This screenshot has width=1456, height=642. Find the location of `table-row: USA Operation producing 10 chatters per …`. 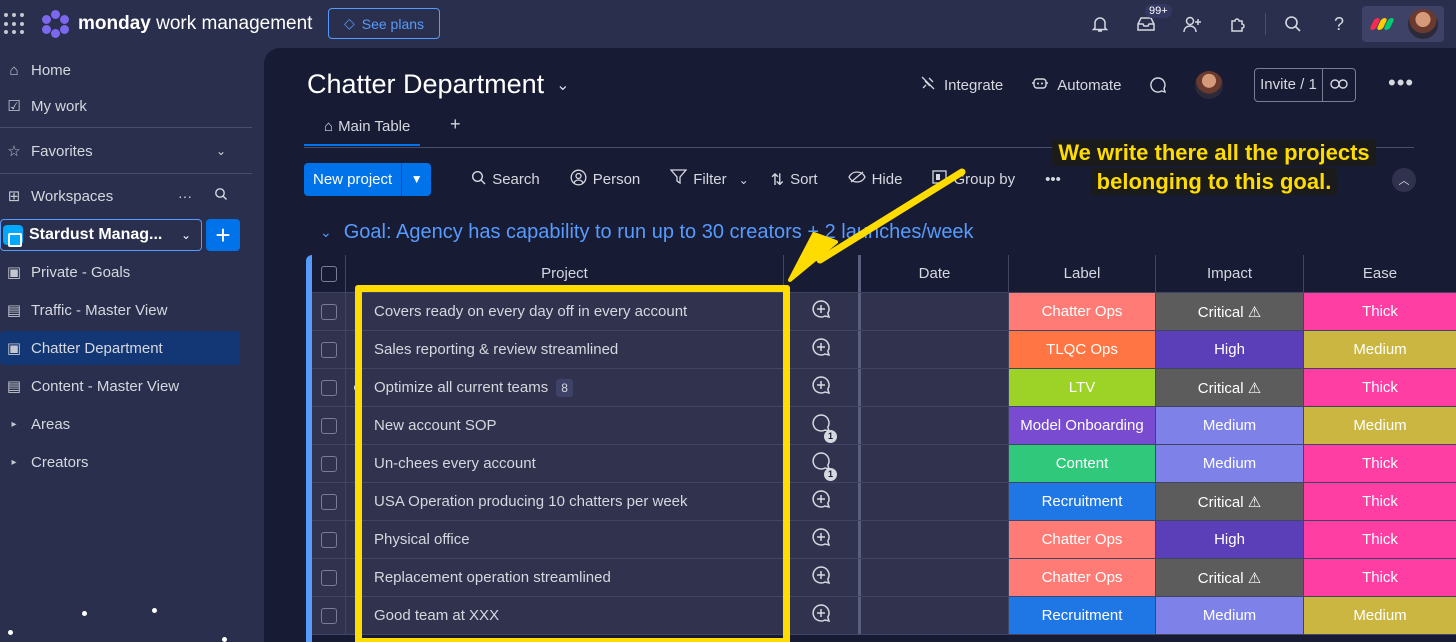

table-row: USA Operation producing 10 chatters per … is located at coordinates (884, 502).